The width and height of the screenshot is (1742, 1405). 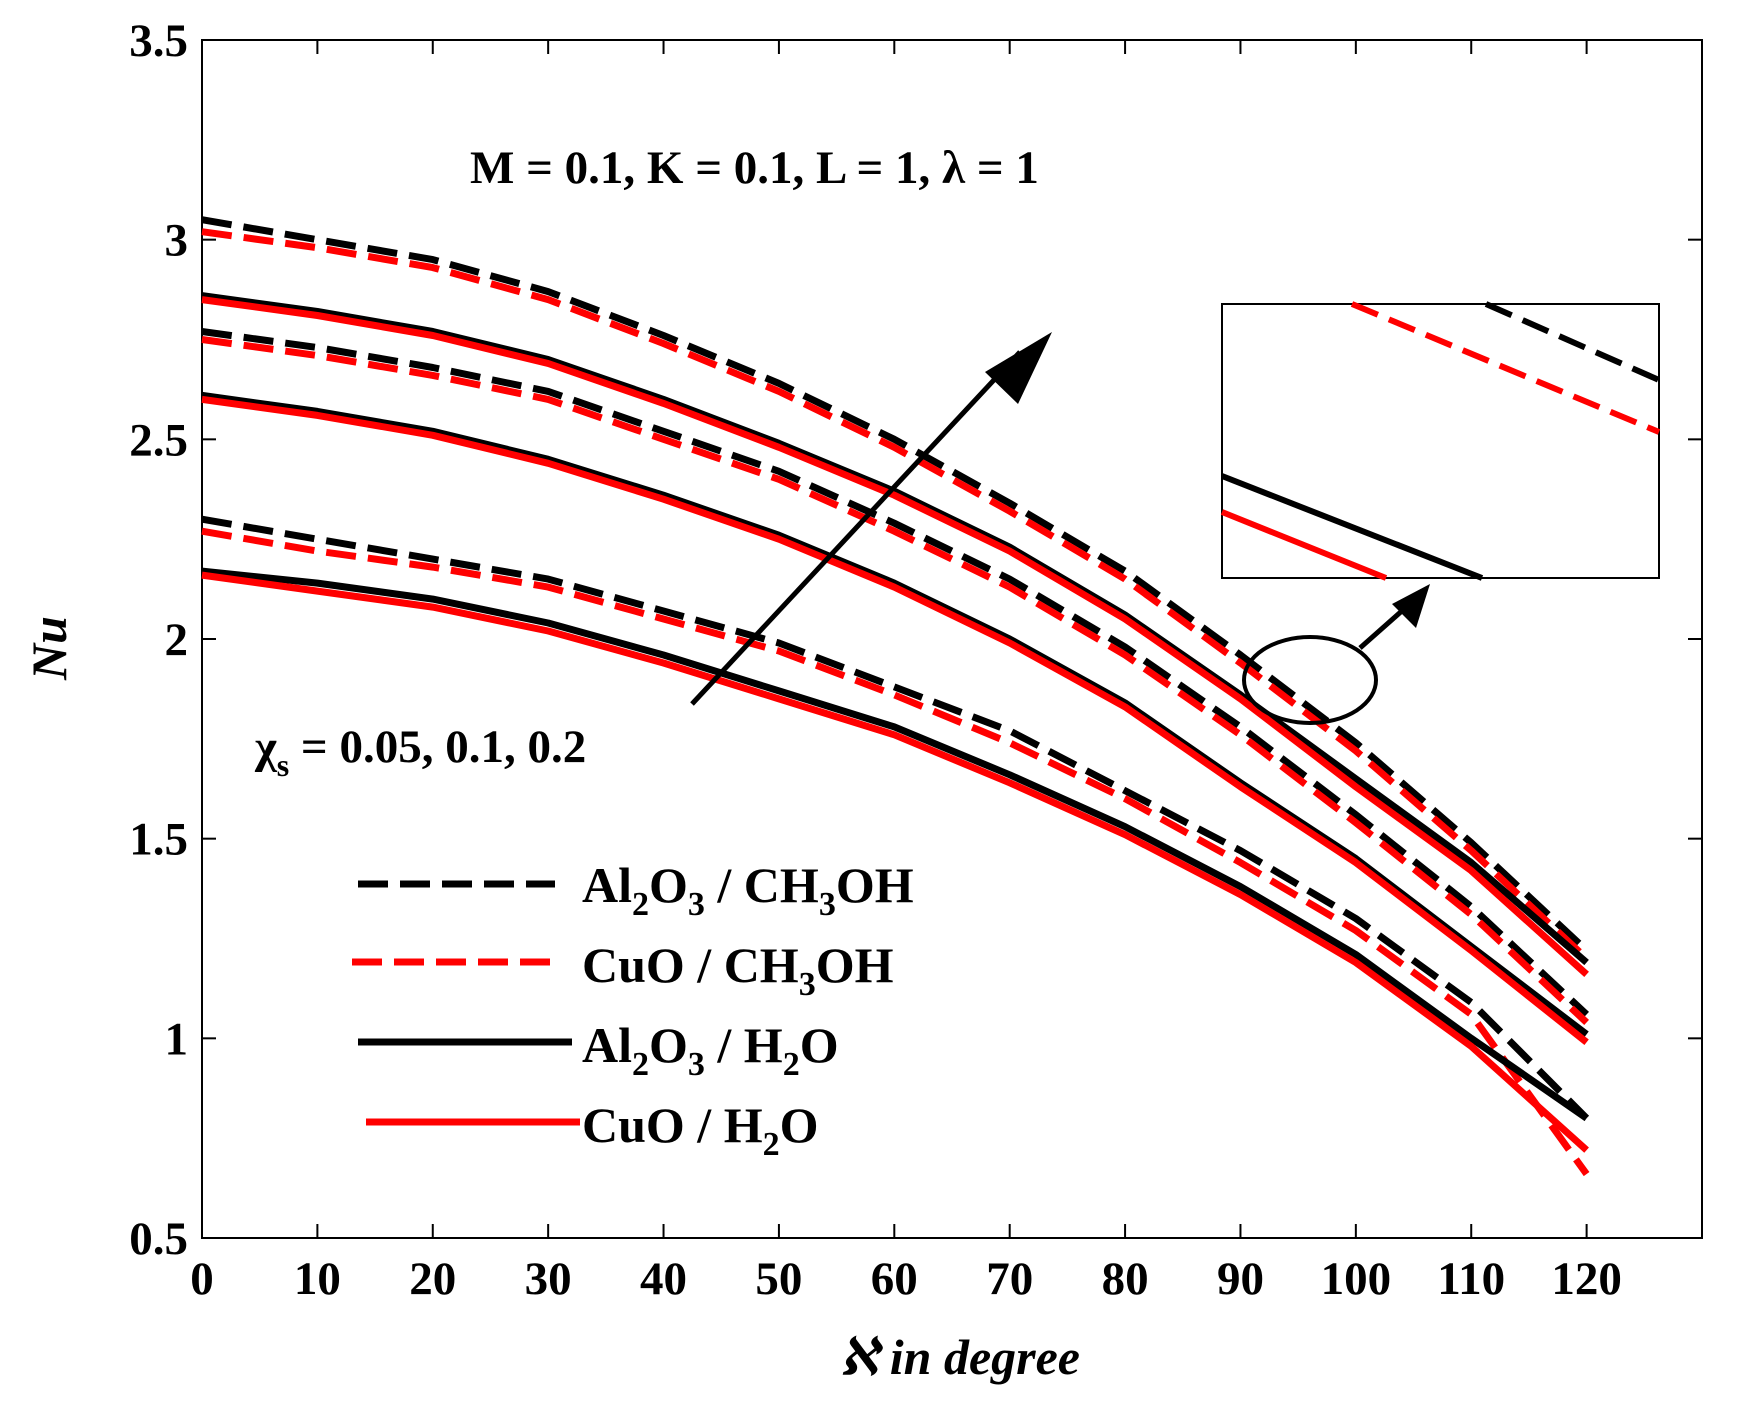 What do you see at coordinates (317, 1279) in the screenshot?
I see `x-tick-label: 10` at bounding box center [317, 1279].